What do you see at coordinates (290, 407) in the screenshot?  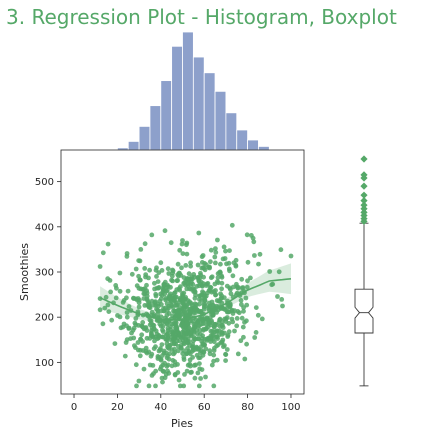 I see `x-tick-label: 100` at bounding box center [290, 407].